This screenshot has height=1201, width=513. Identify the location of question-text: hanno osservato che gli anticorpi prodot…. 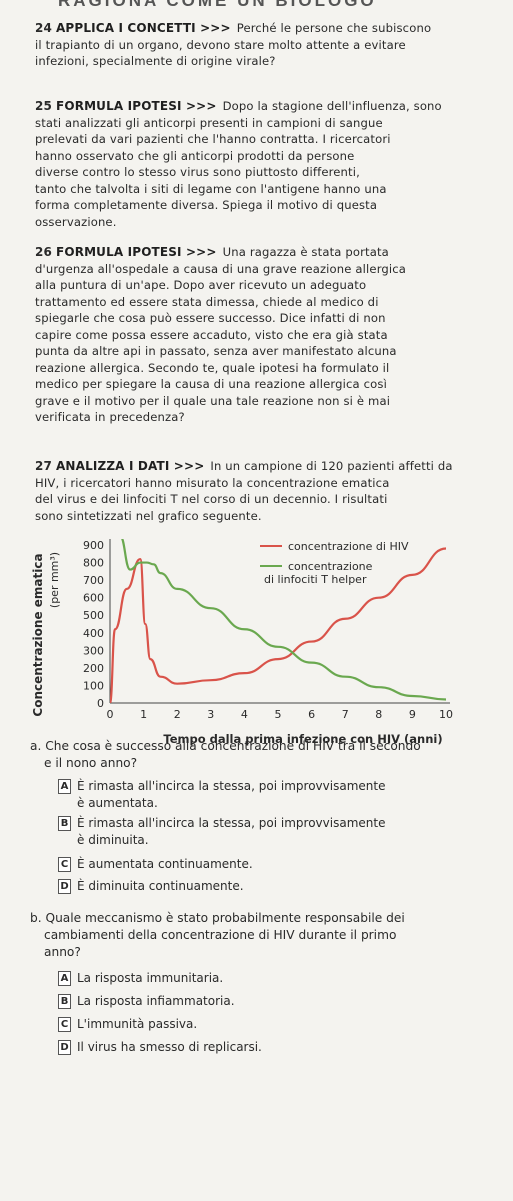
(195, 155).